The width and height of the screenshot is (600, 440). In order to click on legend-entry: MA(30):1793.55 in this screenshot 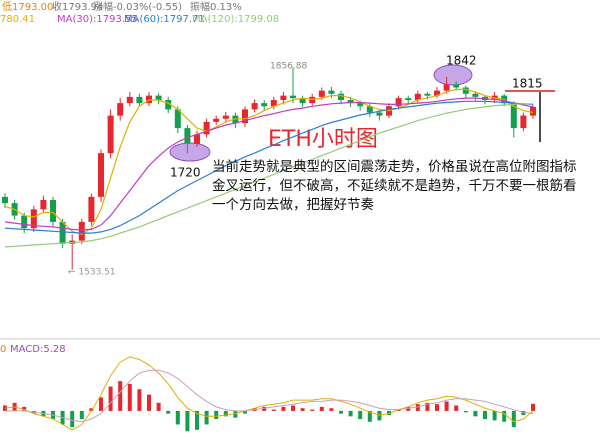, I will do `click(97, 19)`.